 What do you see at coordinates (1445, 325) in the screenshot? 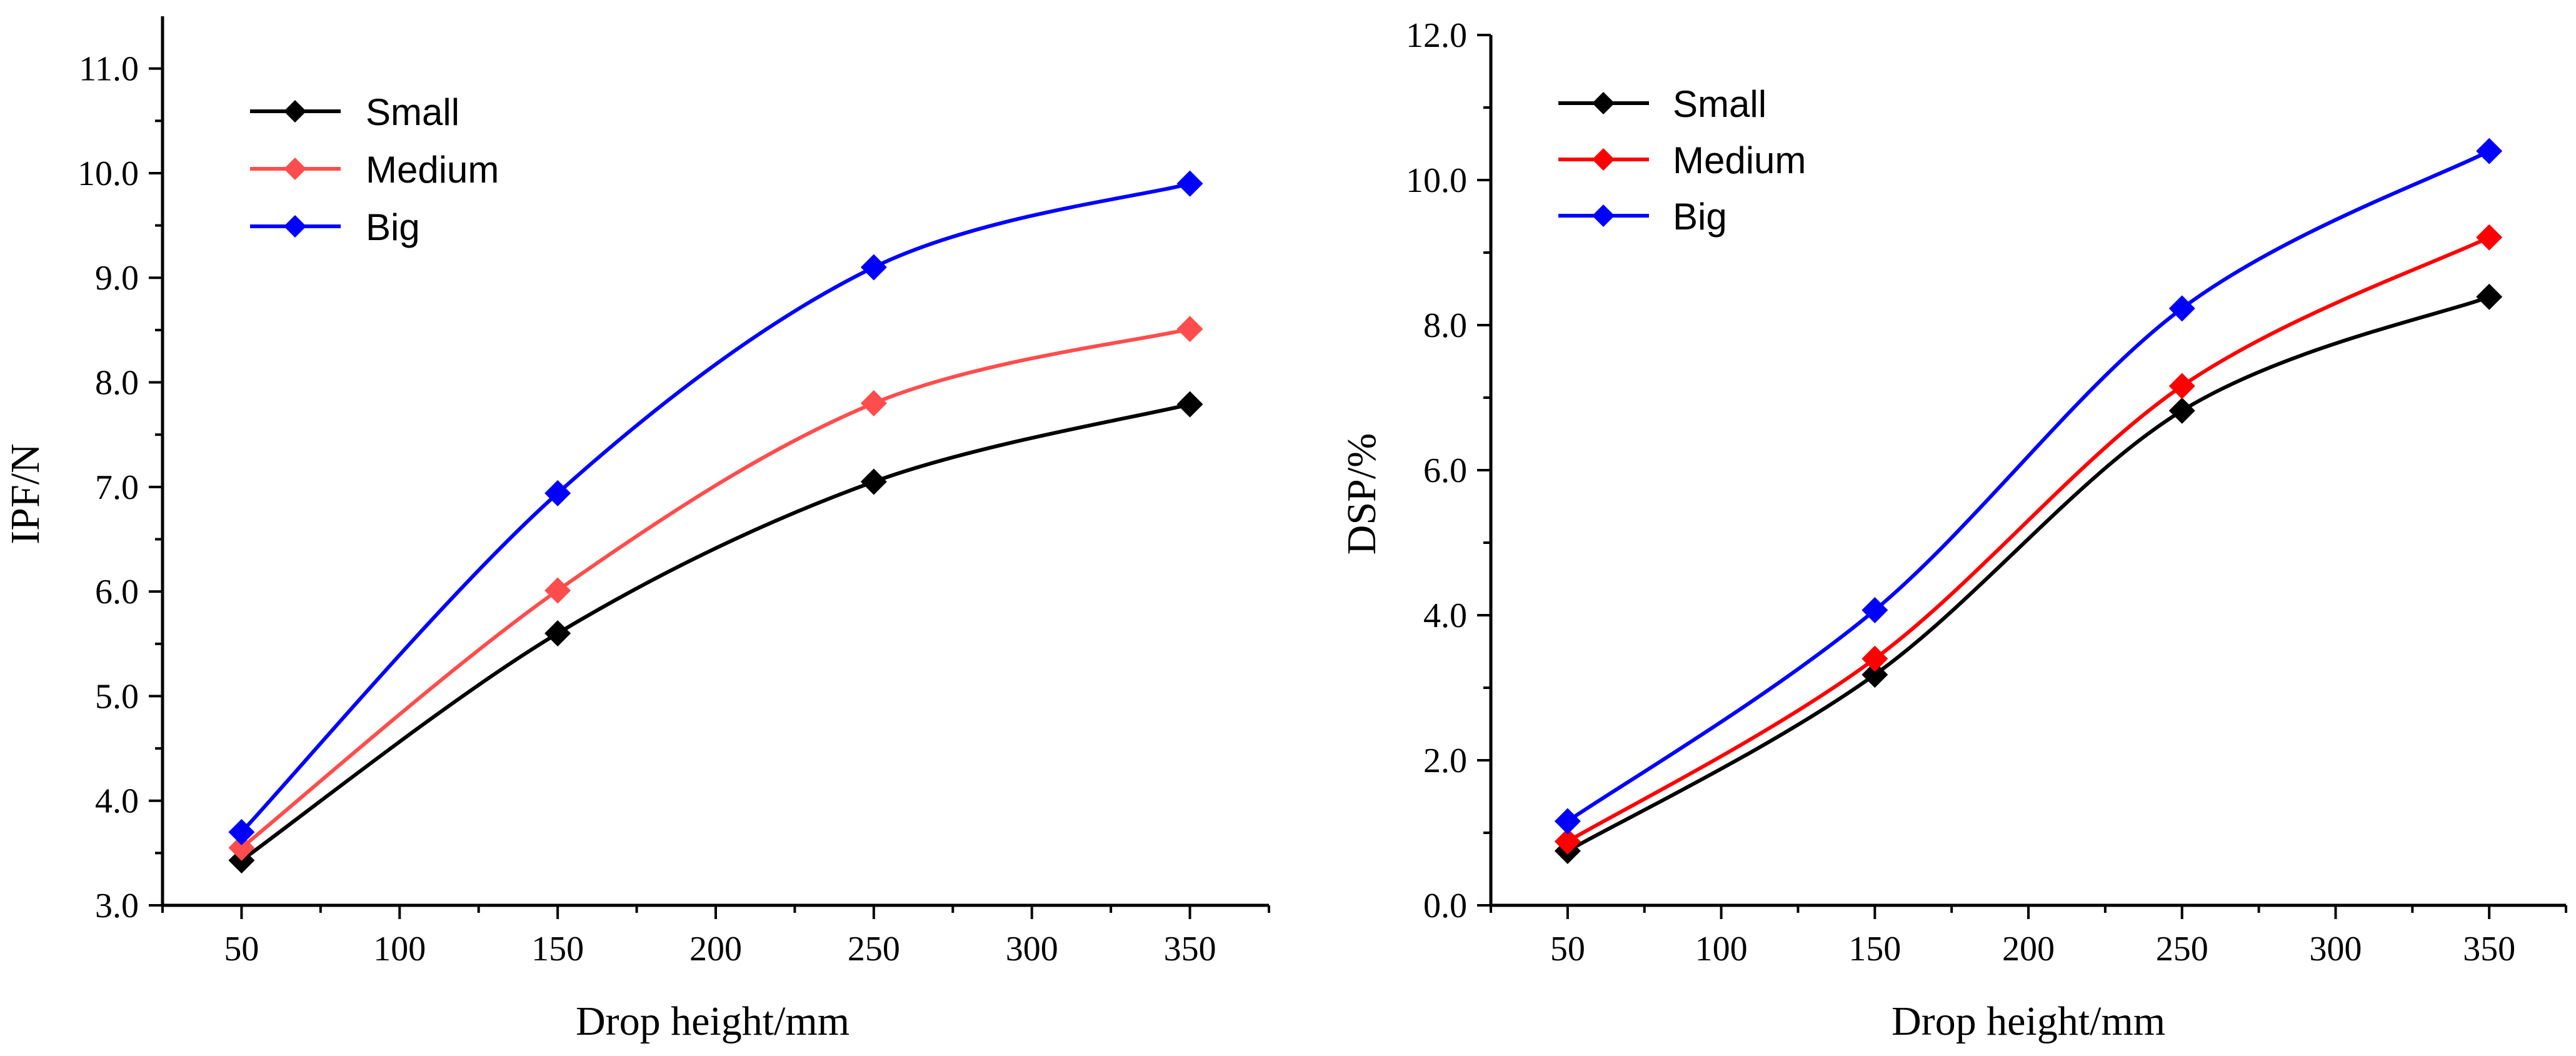
I see `dsp-y-tick-label: 8.0` at bounding box center [1445, 325].